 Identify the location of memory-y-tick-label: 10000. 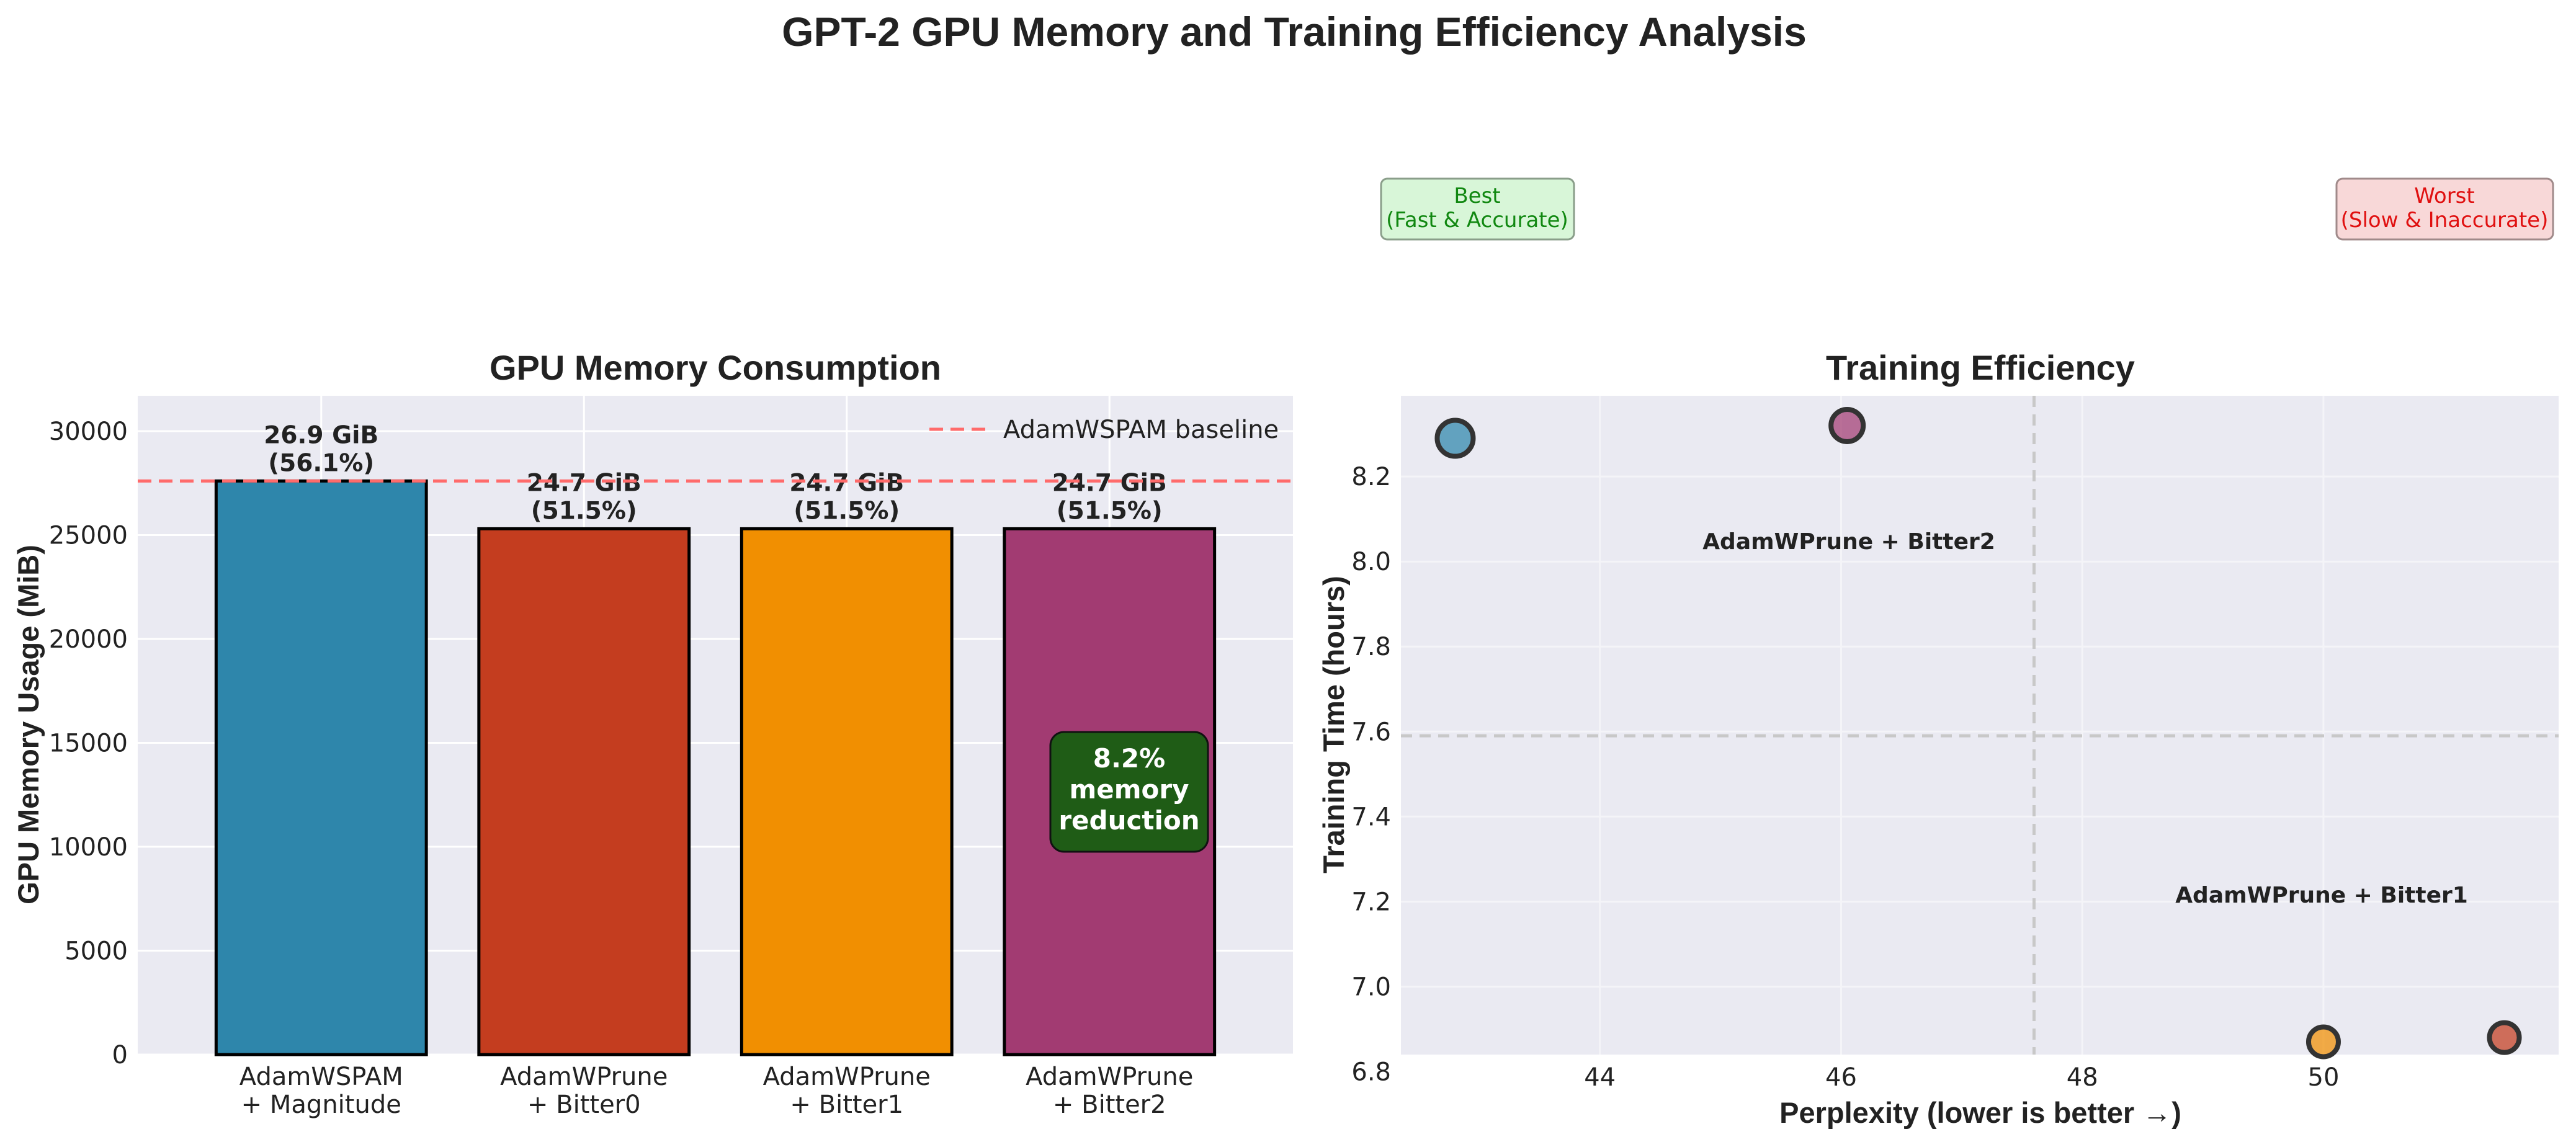
(88, 848).